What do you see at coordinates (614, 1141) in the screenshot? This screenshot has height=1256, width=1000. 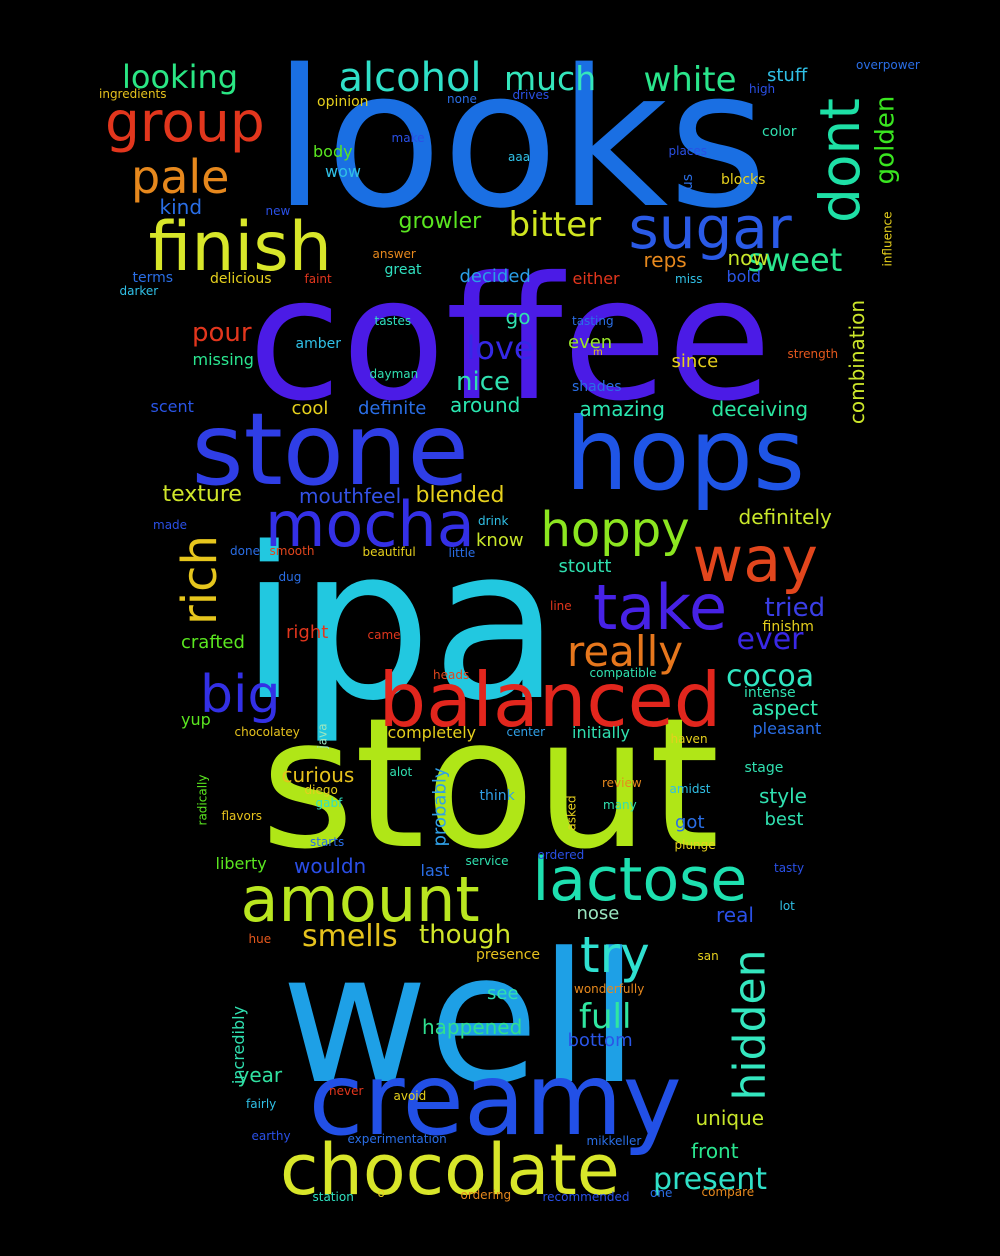 I see `word-mikkeller: mikkeller` at bounding box center [614, 1141].